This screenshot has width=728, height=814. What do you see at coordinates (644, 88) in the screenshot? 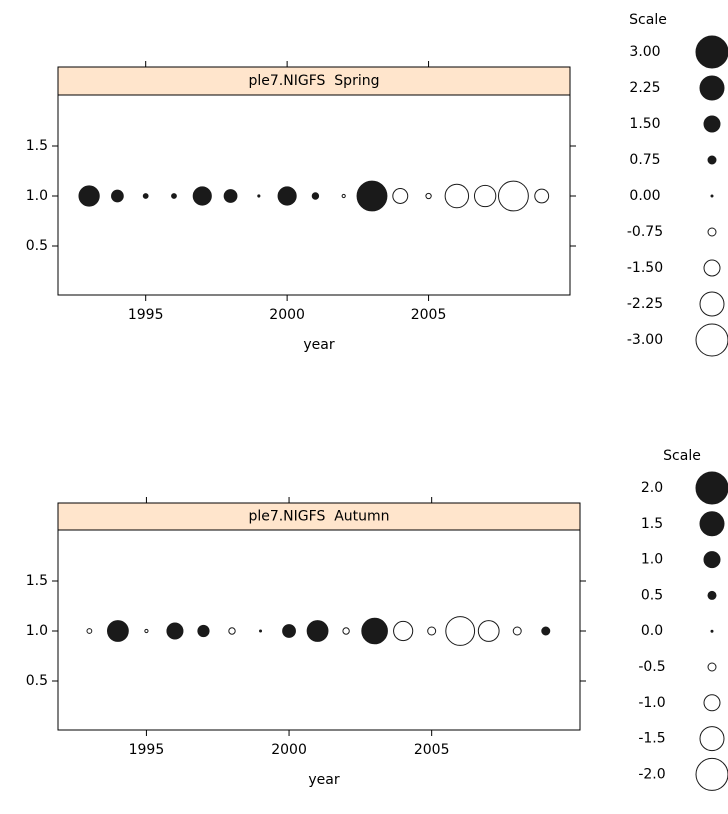
I see `legend-label: 2.25` at bounding box center [644, 88].